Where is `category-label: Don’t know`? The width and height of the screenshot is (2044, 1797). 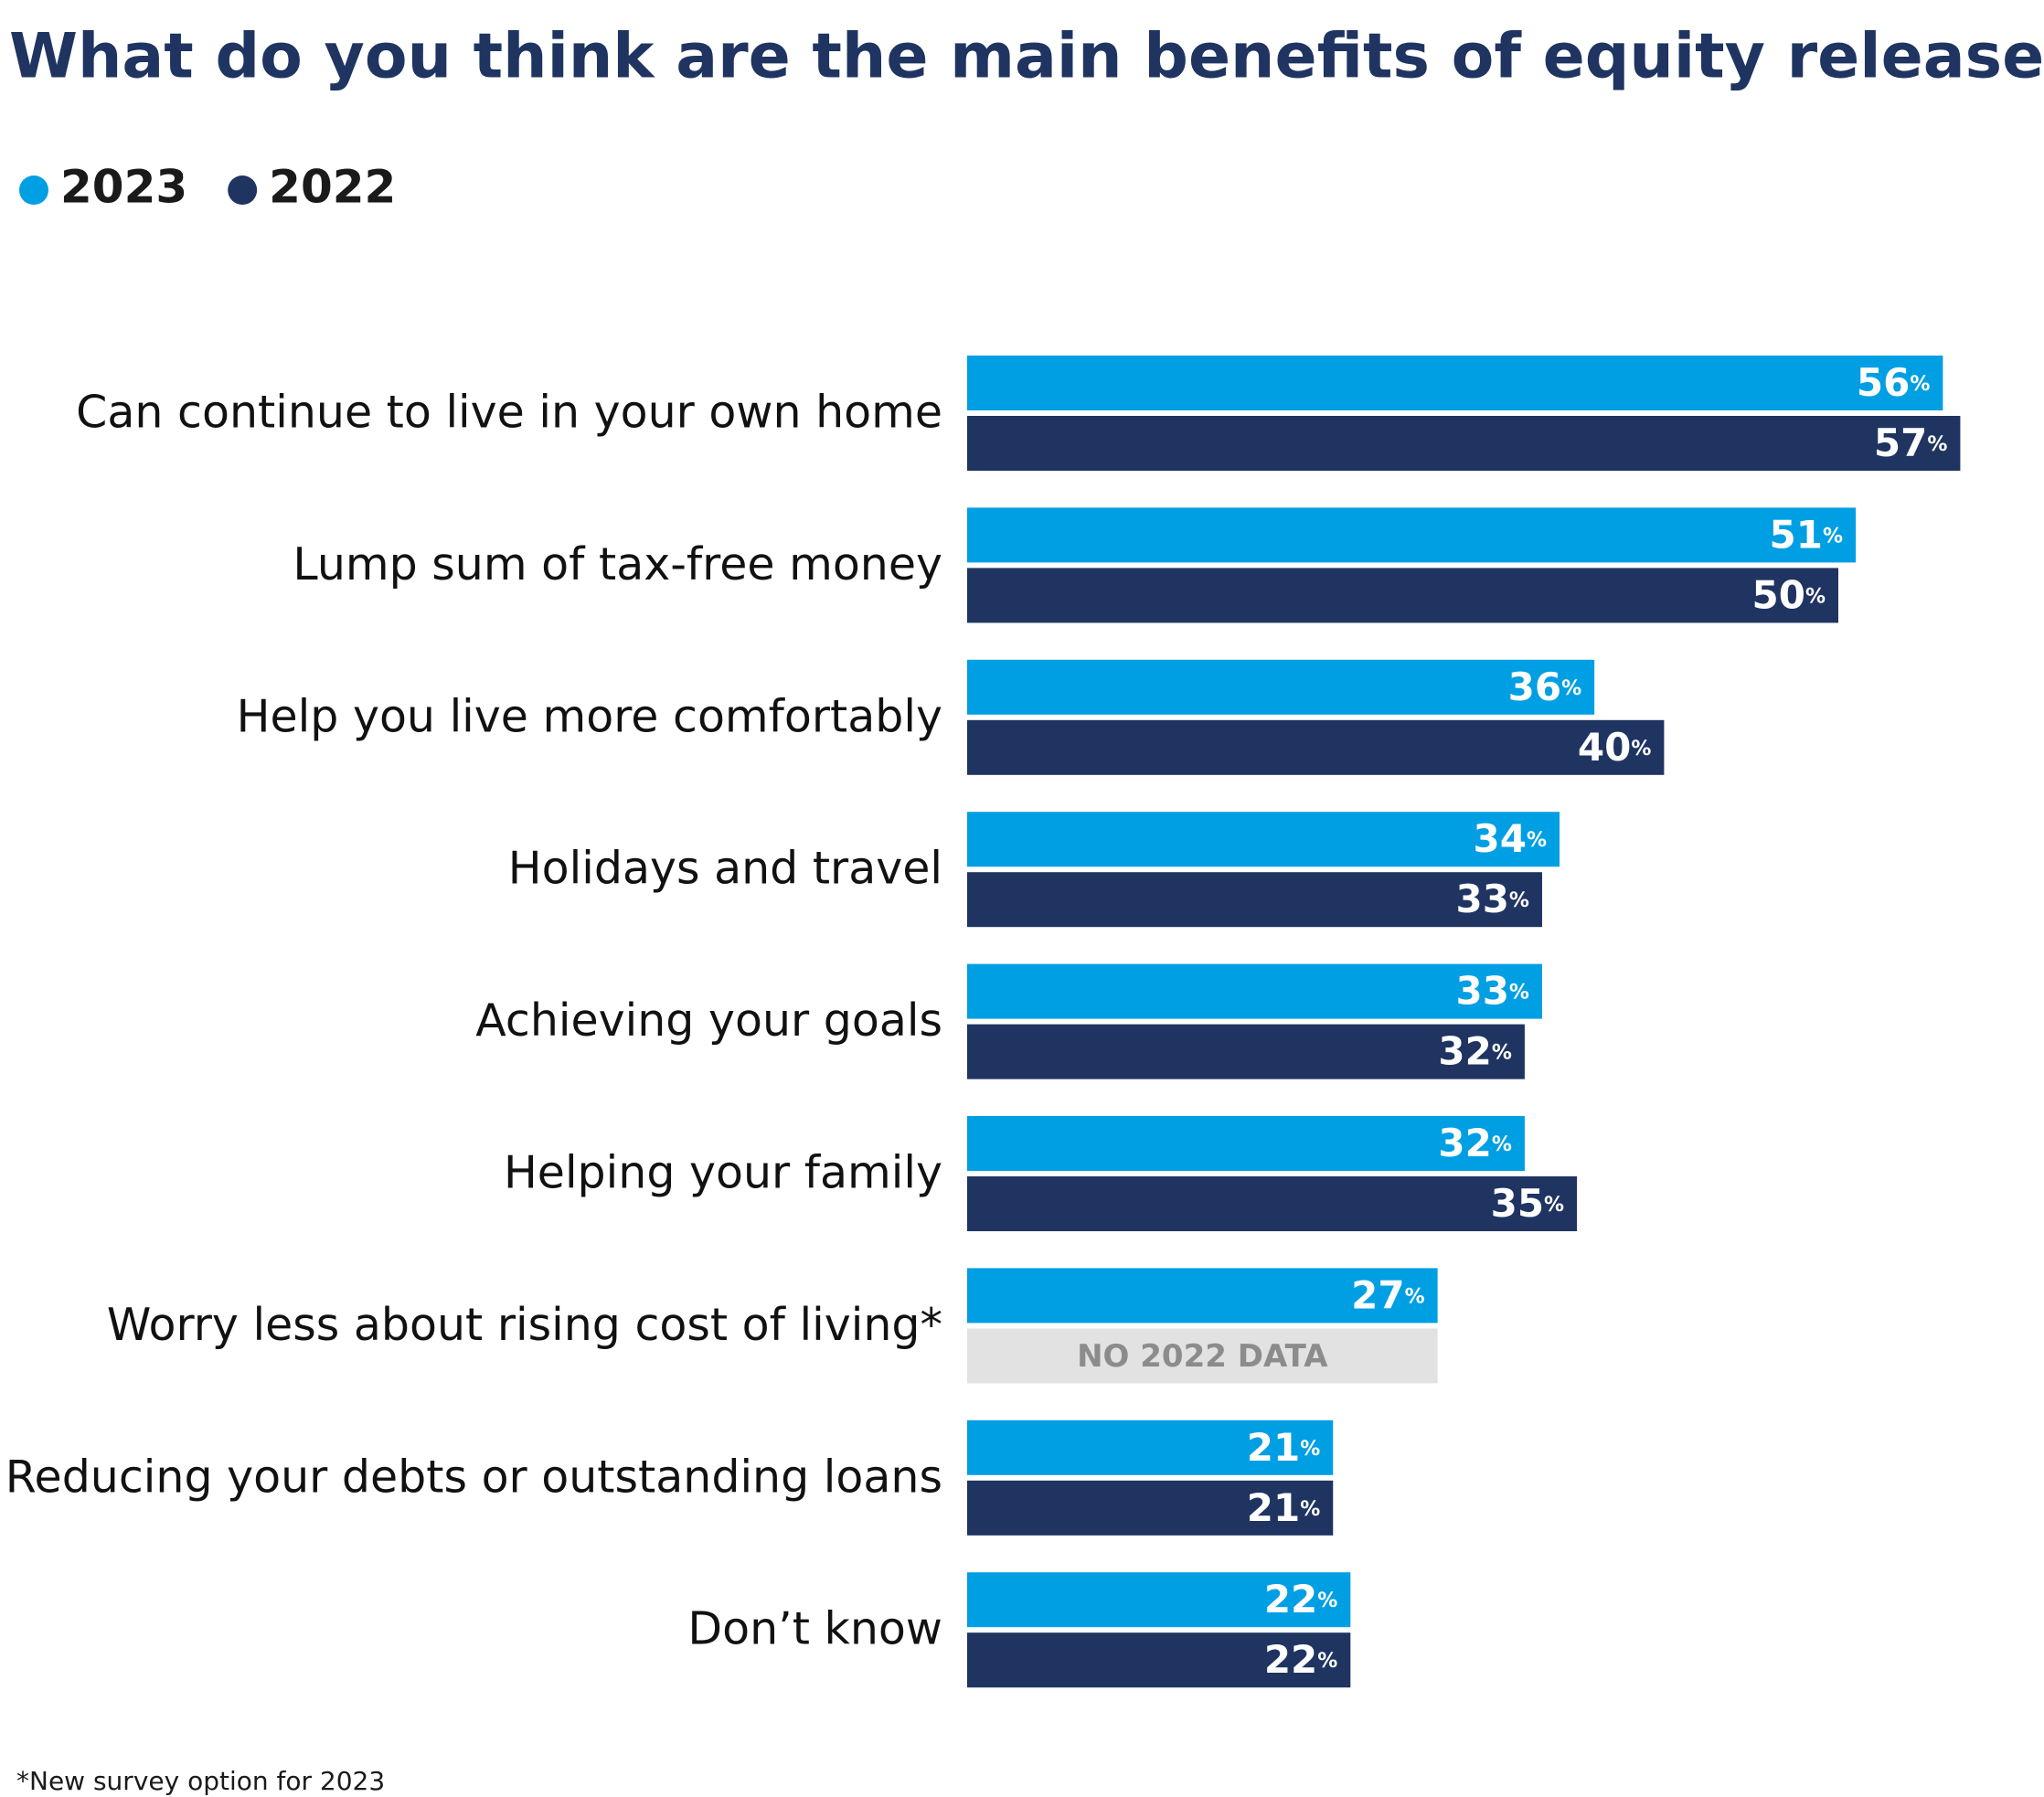
category-label: Don’t know is located at coordinates (814, 1629).